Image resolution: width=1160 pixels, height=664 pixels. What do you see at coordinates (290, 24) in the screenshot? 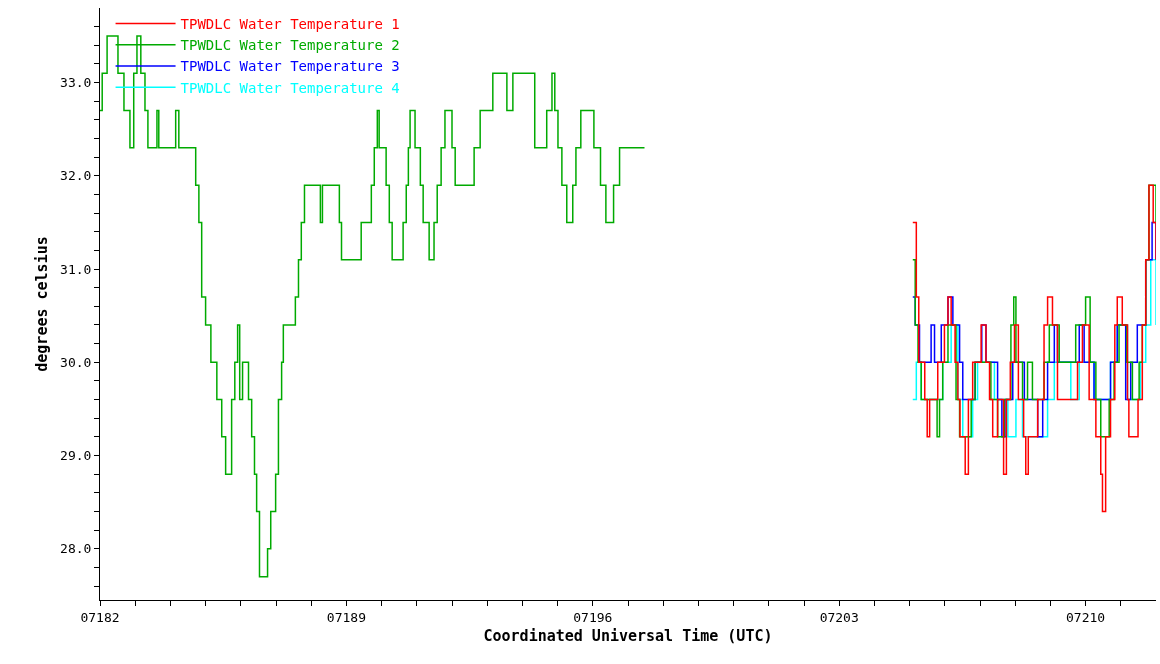
I see `legend-label: TPWDLC Water Temperature 1` at bounding box center [290, 24].